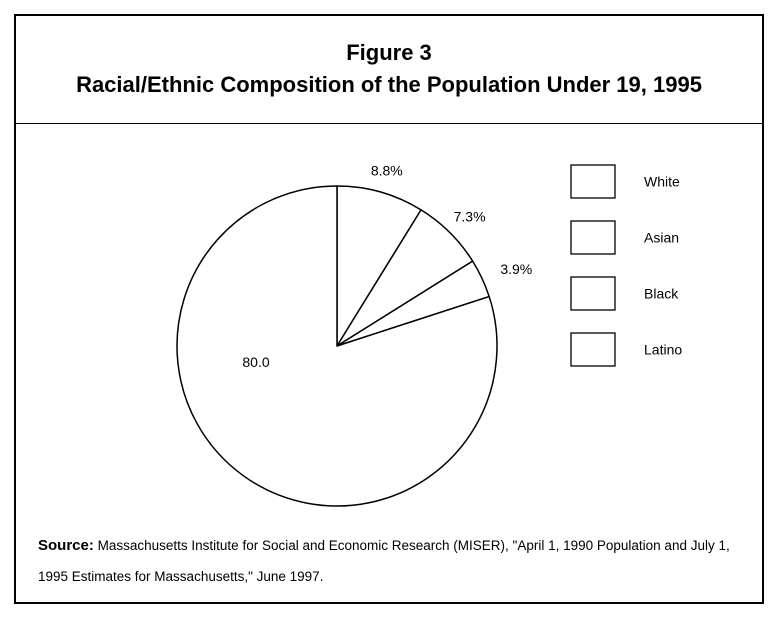 The image size is (784, 625). Describe the element at coordinates (516, 269) in the screenshot. I see `slice-label-latino: 3.9%` at that location.